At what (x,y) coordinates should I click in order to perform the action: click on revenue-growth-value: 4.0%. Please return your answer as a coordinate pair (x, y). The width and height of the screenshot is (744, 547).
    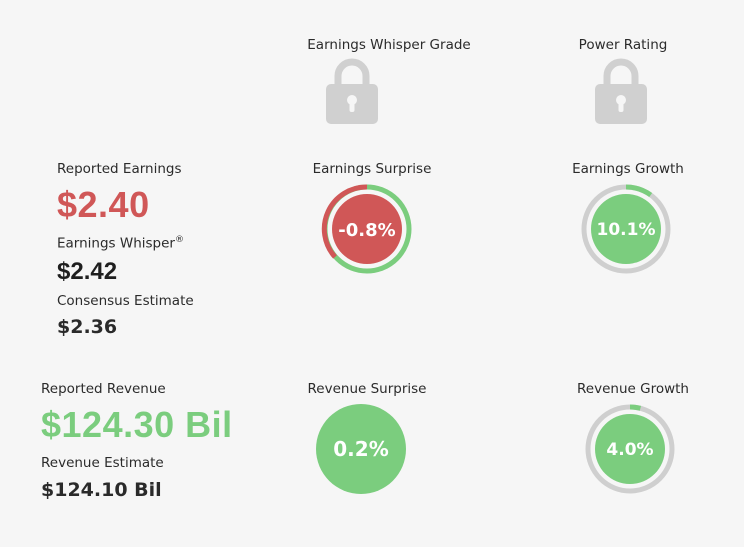
    Looking at the image, I should click on (629, 450).